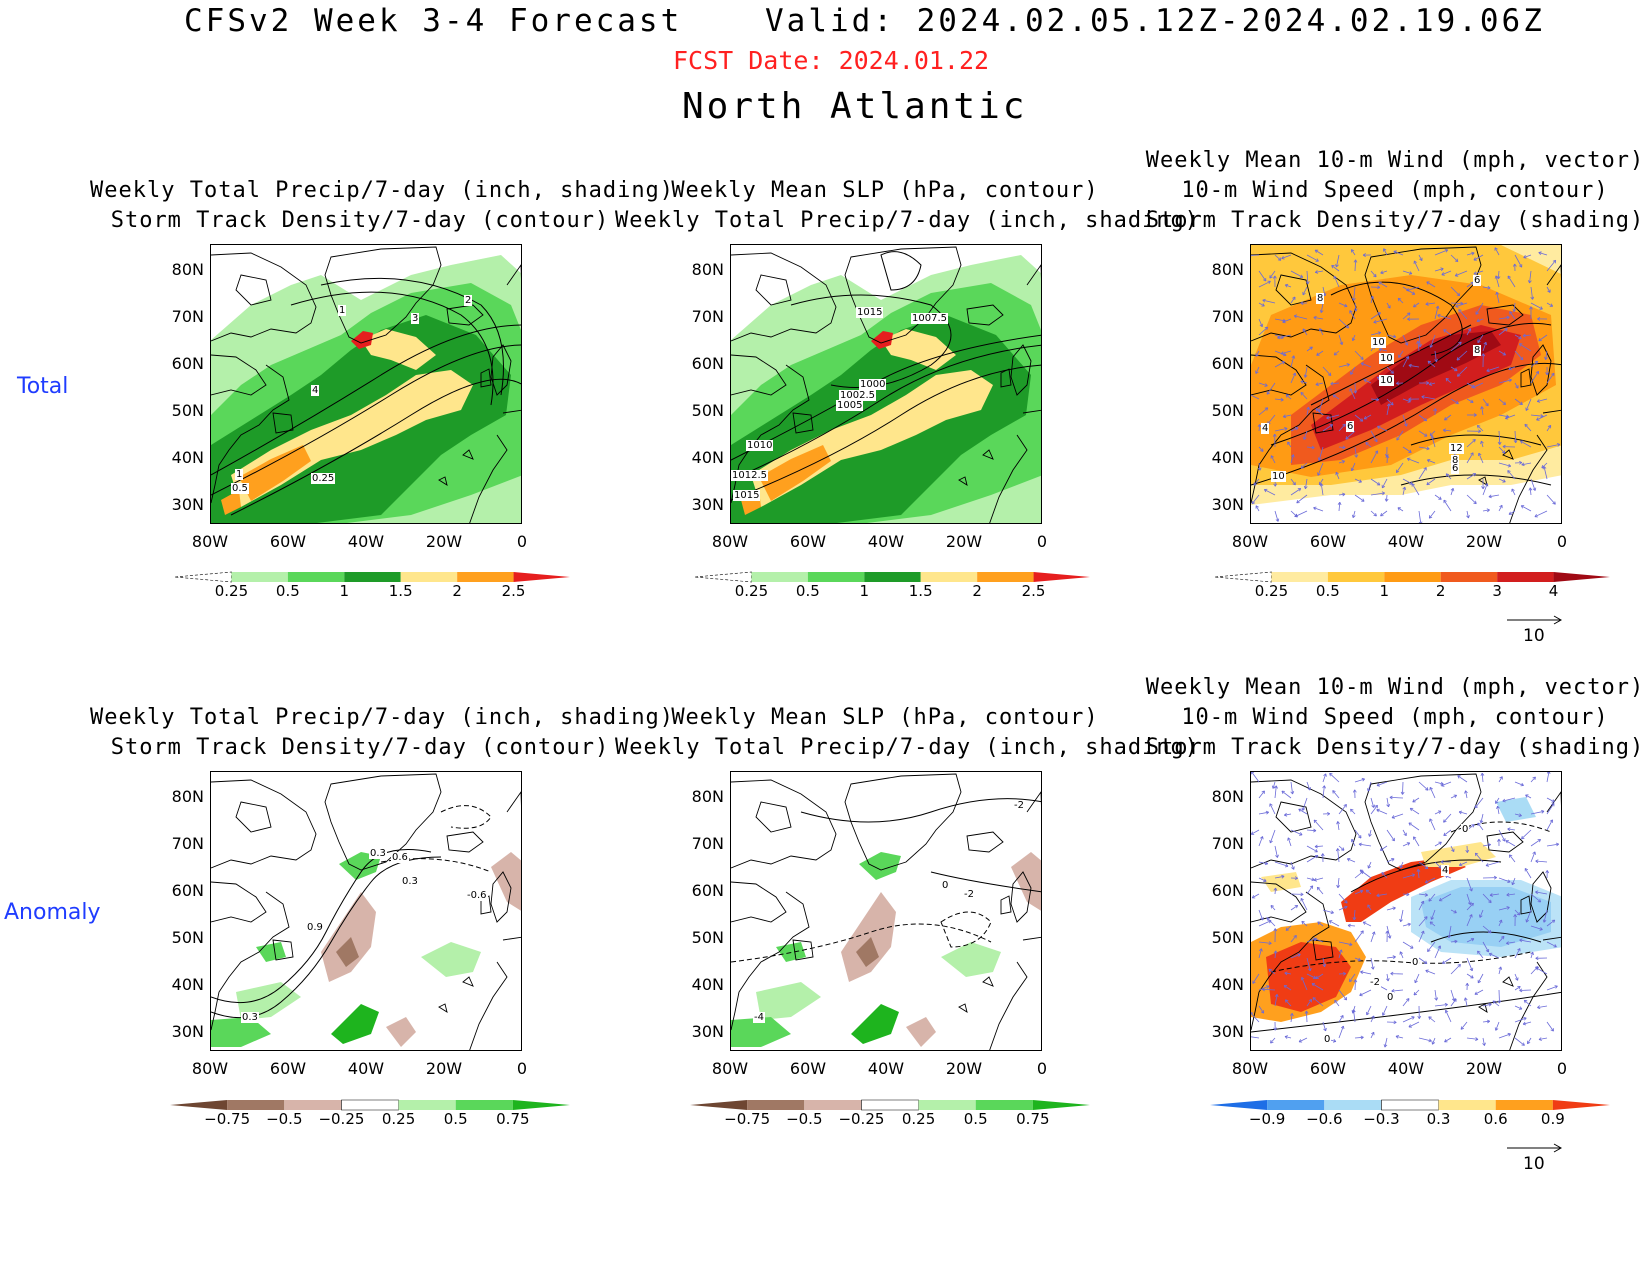 The height and width of the screenshot is (1275, 1650). What do you see at coordinates (360, 866) in the screenshot?
I see `precip-anom-0.5` at bounding box center [360, 866].